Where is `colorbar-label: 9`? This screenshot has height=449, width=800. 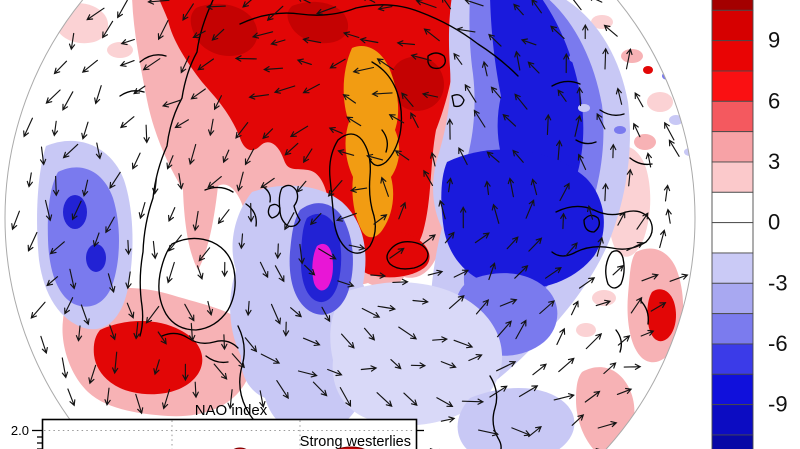 colorbar-label: 9 is located at coordinates (774, 40).